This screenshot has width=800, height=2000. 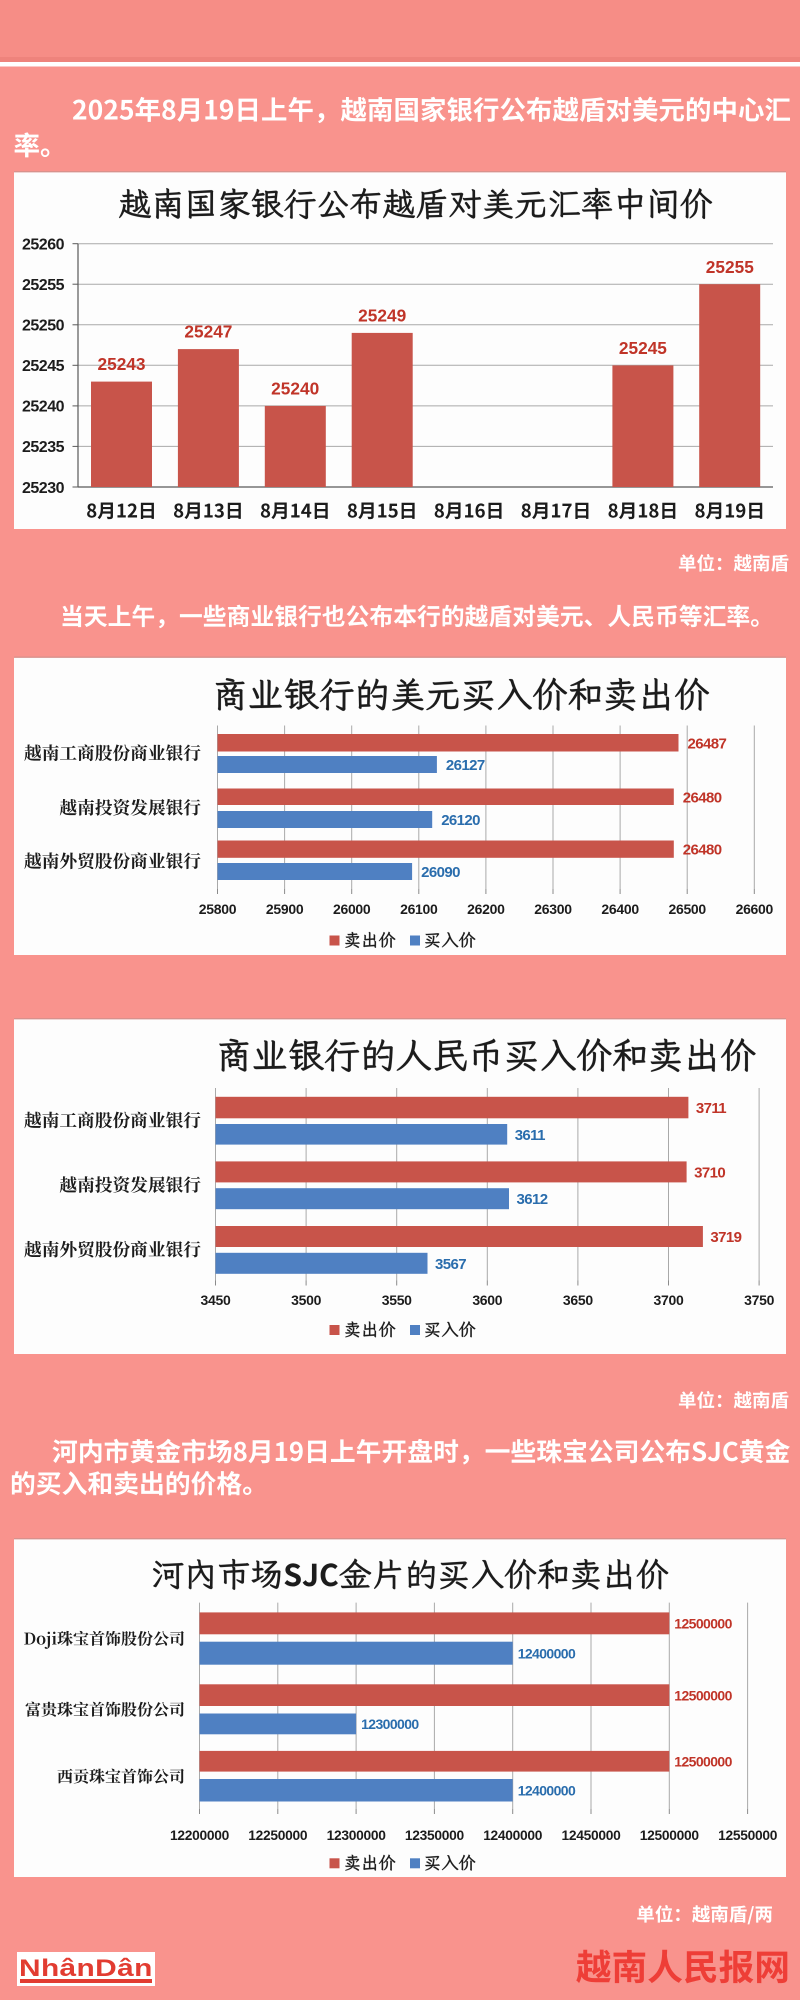 What do you see at coordinates (285, 909) in the screenshot?
I see `svg-text: 25900` at bounding box center [285, 909].